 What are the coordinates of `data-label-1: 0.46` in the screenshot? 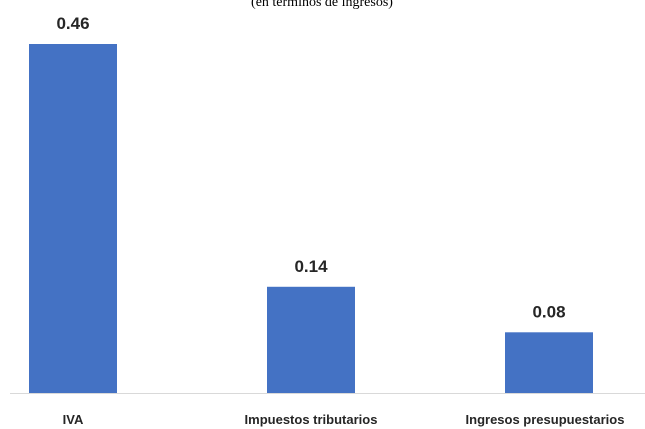 It's located at (72, 23).